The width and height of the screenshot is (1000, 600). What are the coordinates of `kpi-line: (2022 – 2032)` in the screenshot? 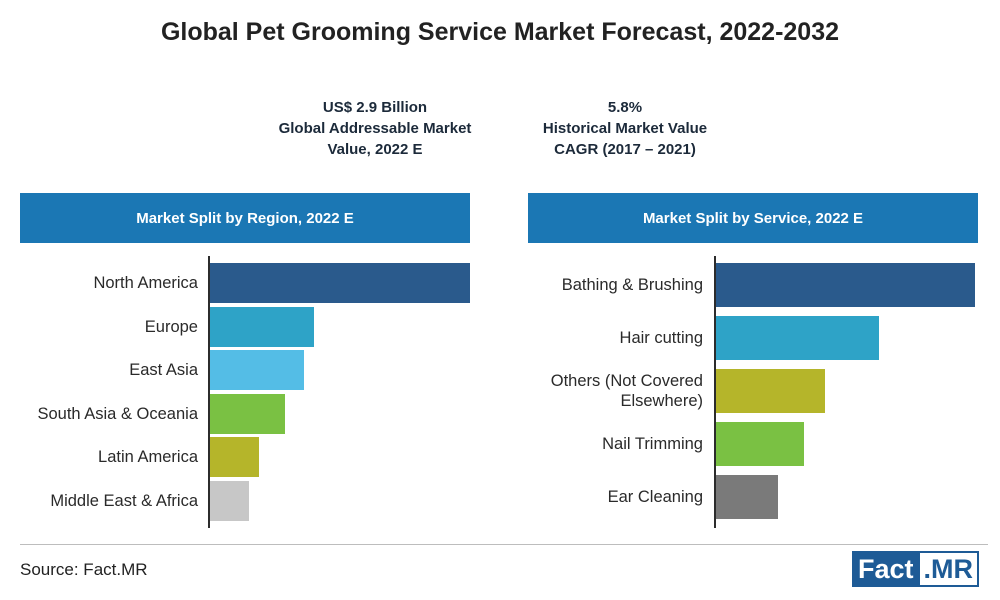 It's located at (122, 149).